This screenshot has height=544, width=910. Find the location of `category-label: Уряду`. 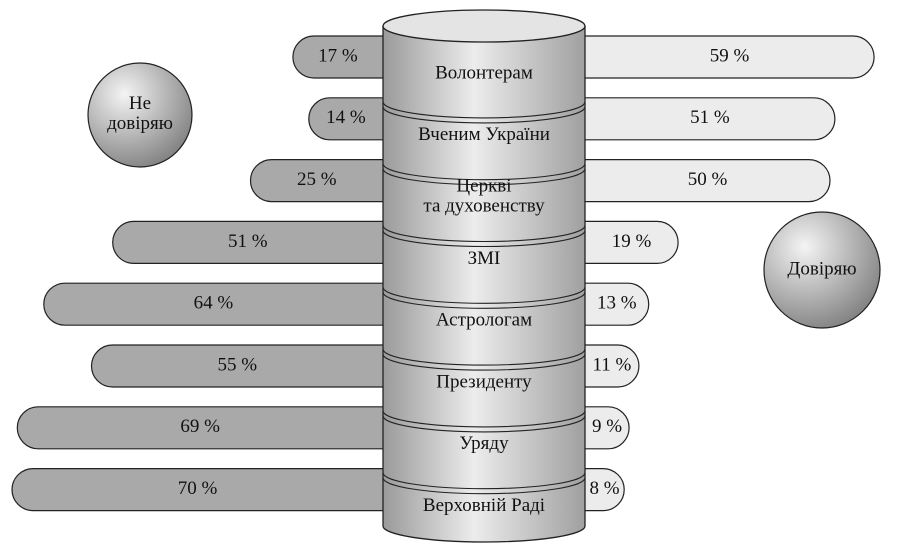

category-label: Уряду is located at coordinates (484, 443).